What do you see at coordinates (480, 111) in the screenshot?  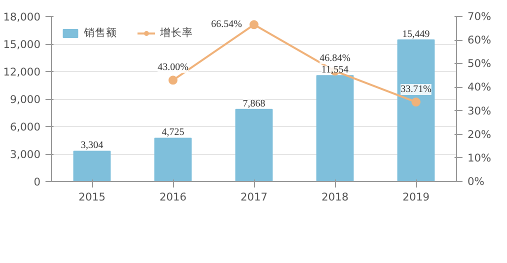 I see `y2-tick-label: 30%` at bounding box center [480, 111].